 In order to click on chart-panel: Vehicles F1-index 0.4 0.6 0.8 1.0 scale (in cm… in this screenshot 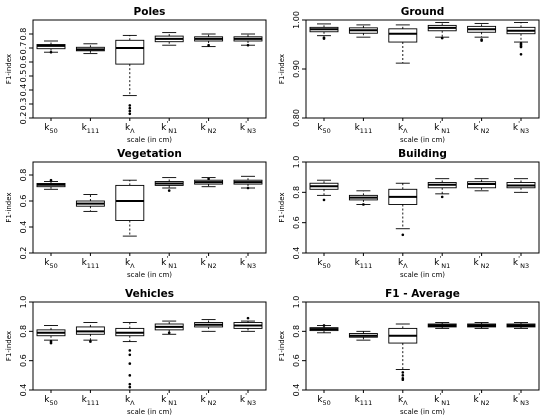, I will do `click(136, 352)`.